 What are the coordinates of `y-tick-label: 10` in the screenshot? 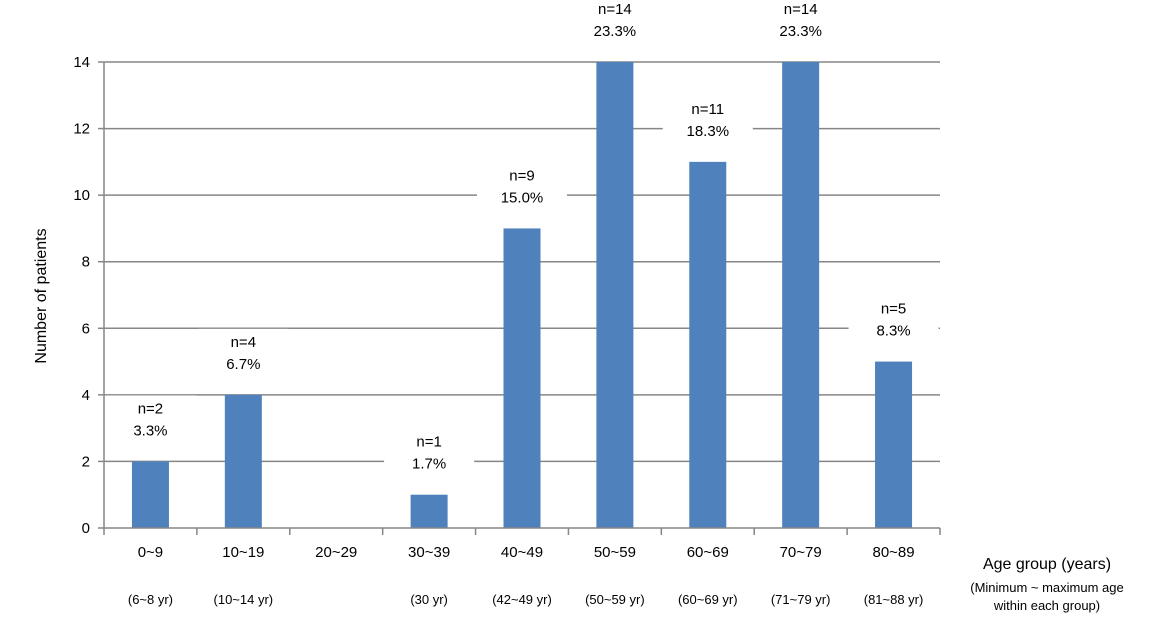 It's located at (81, 195).